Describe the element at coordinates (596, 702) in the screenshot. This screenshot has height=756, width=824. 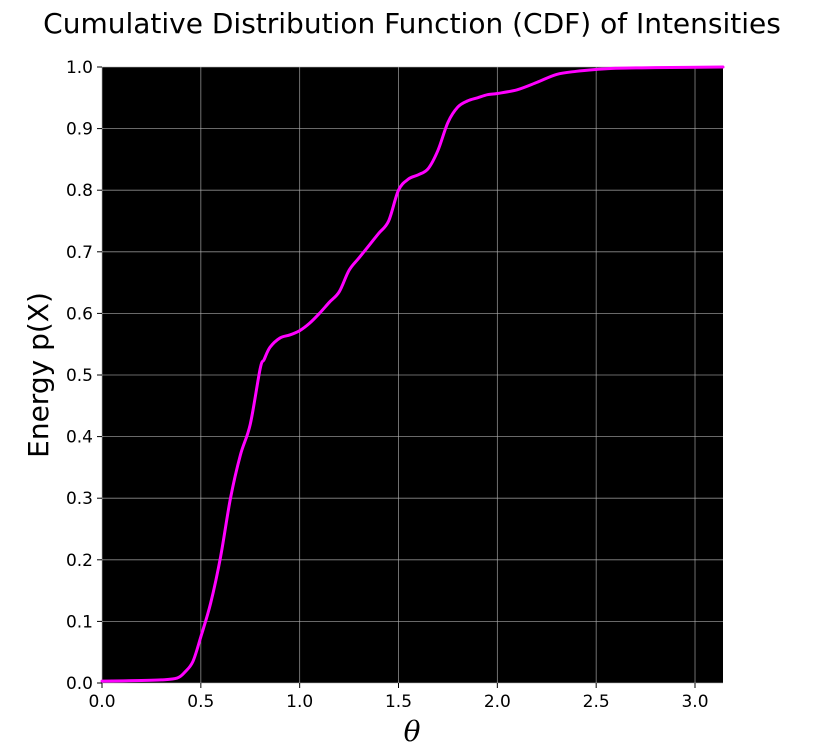
I see `x-tick-label: 2.5` at that location.